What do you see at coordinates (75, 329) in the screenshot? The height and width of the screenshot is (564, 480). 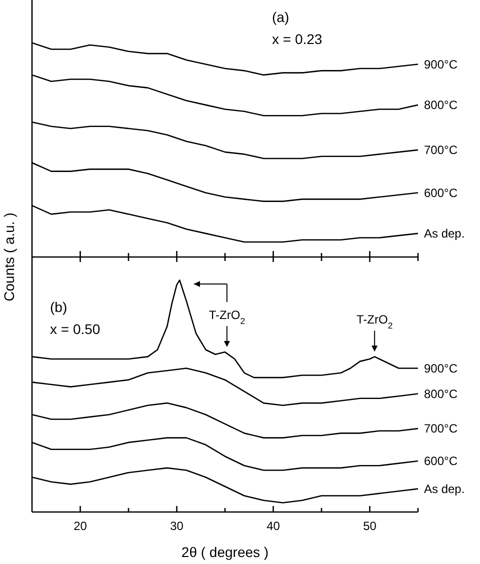 I see `annotation: x = 0.50` at bounding box center [75, 329].